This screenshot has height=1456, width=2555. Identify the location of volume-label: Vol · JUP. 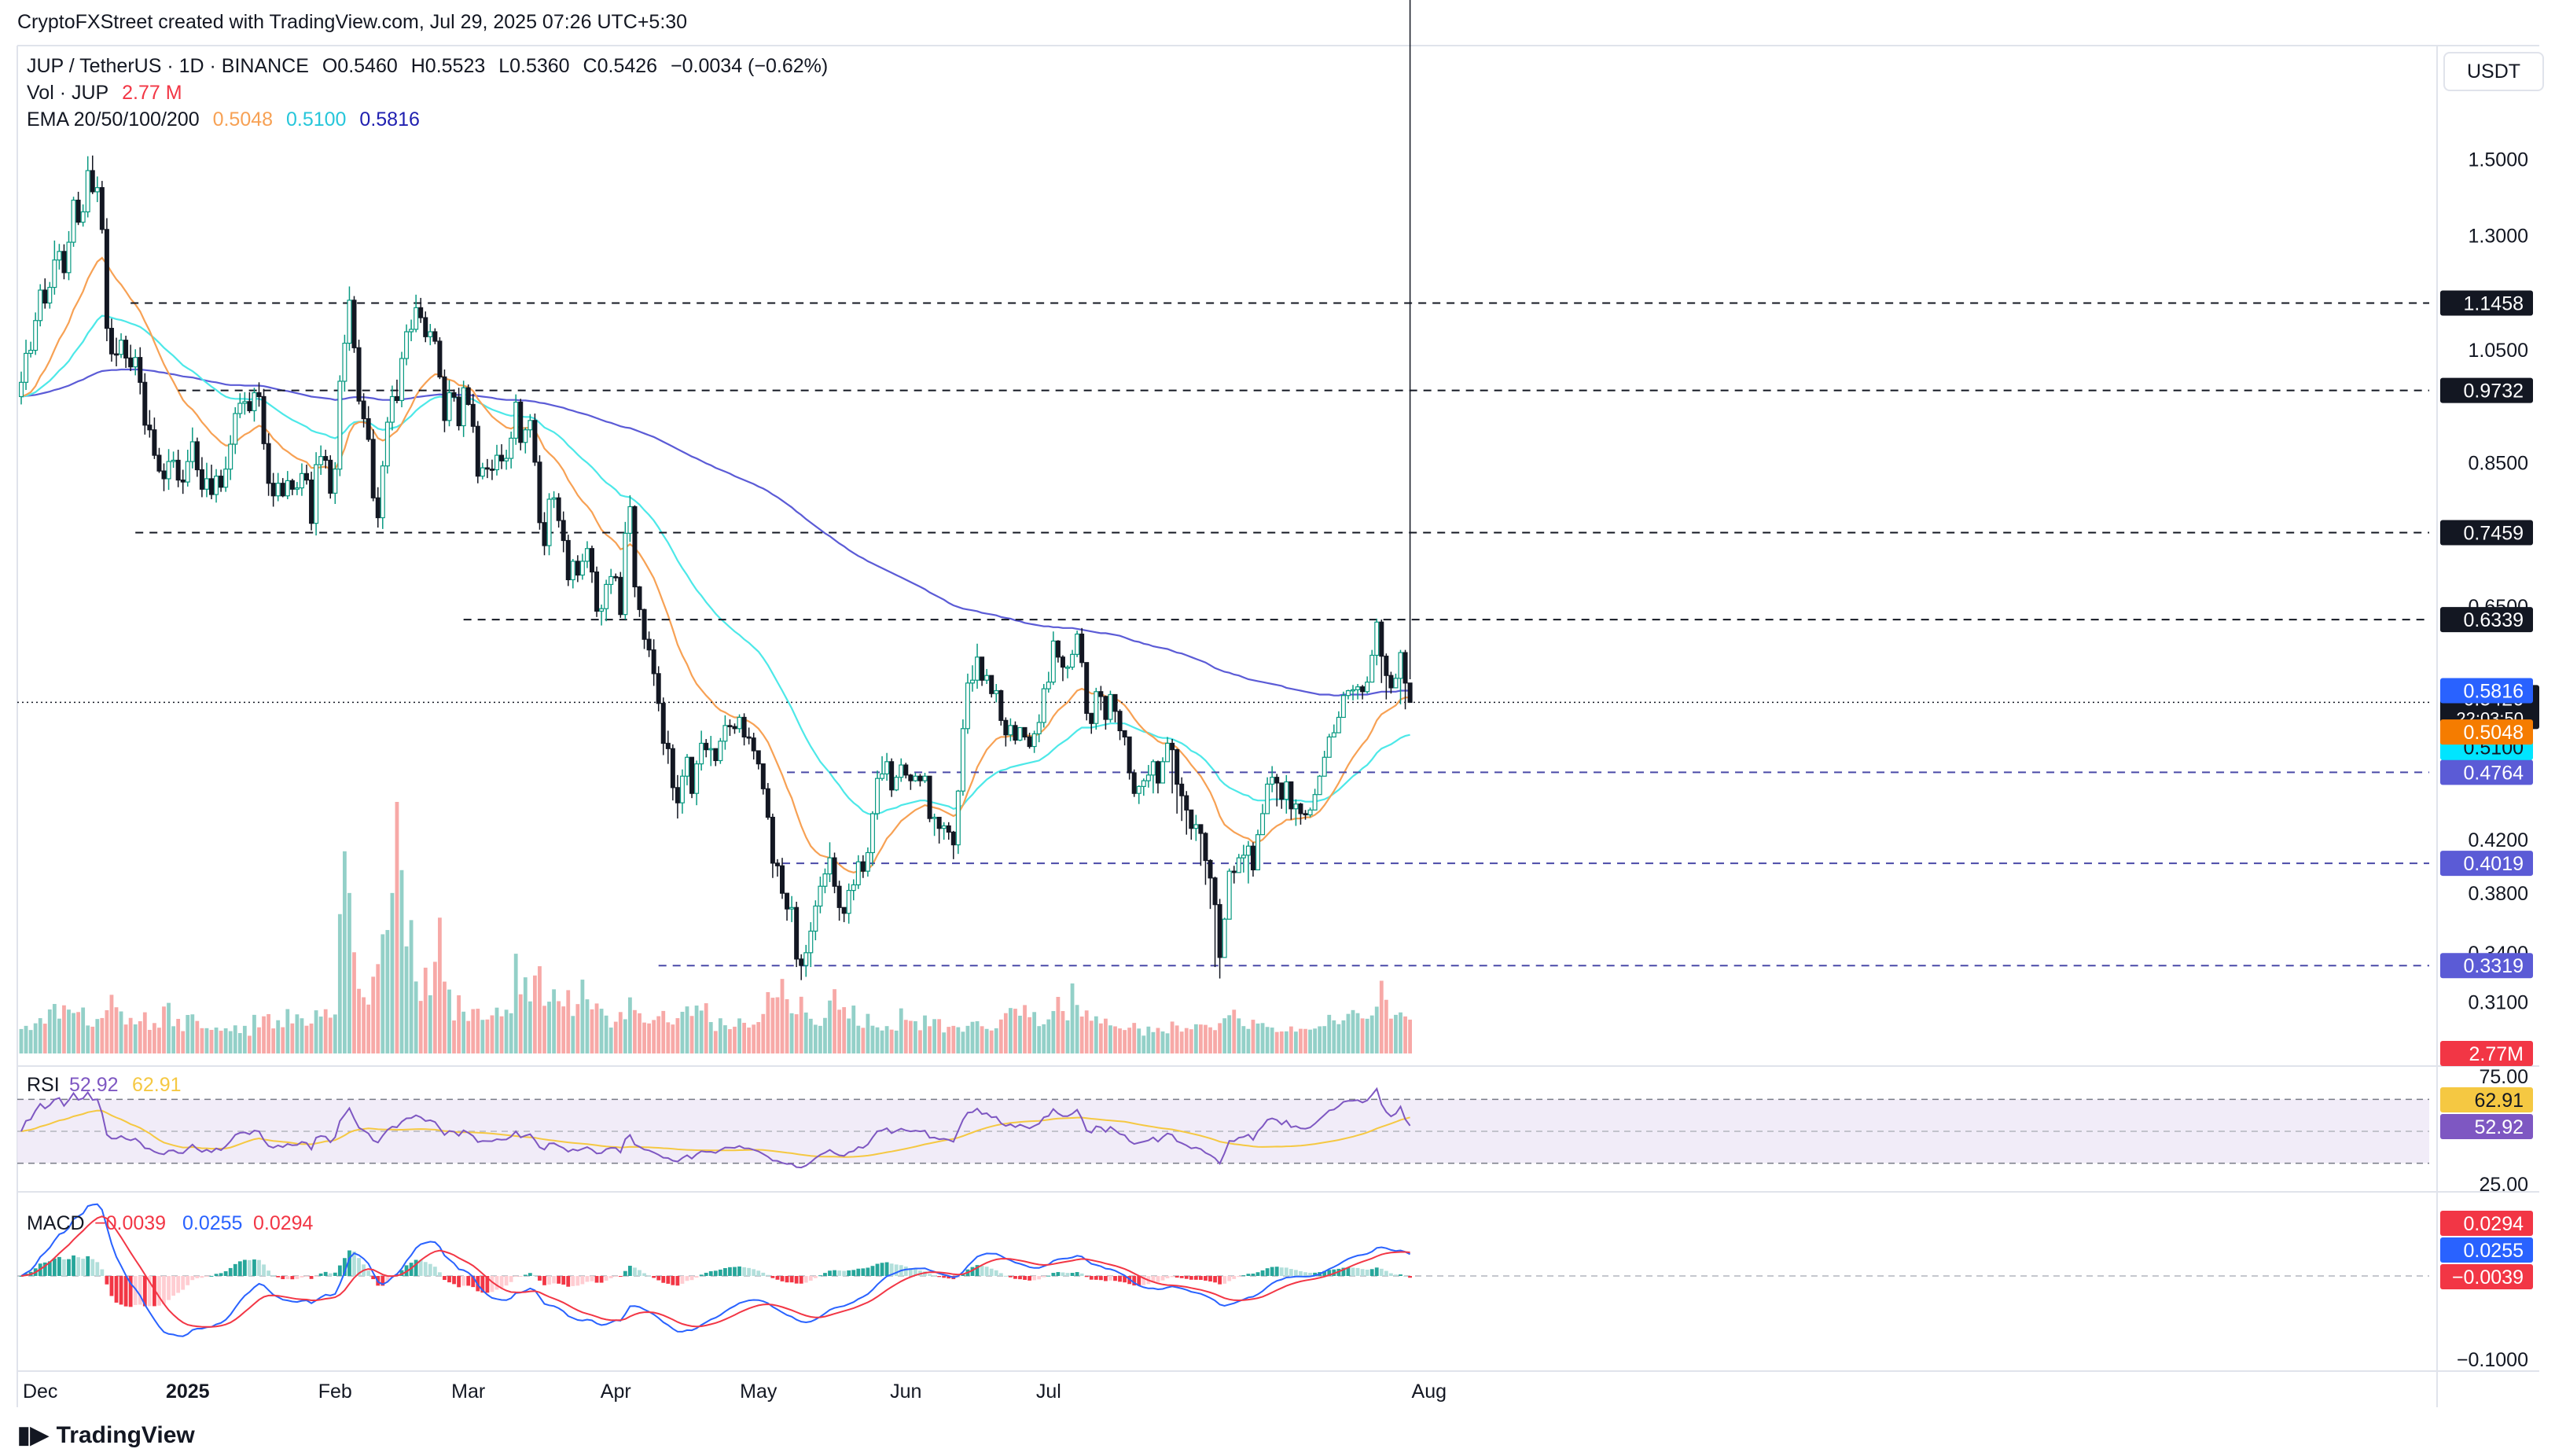
(68, 93).